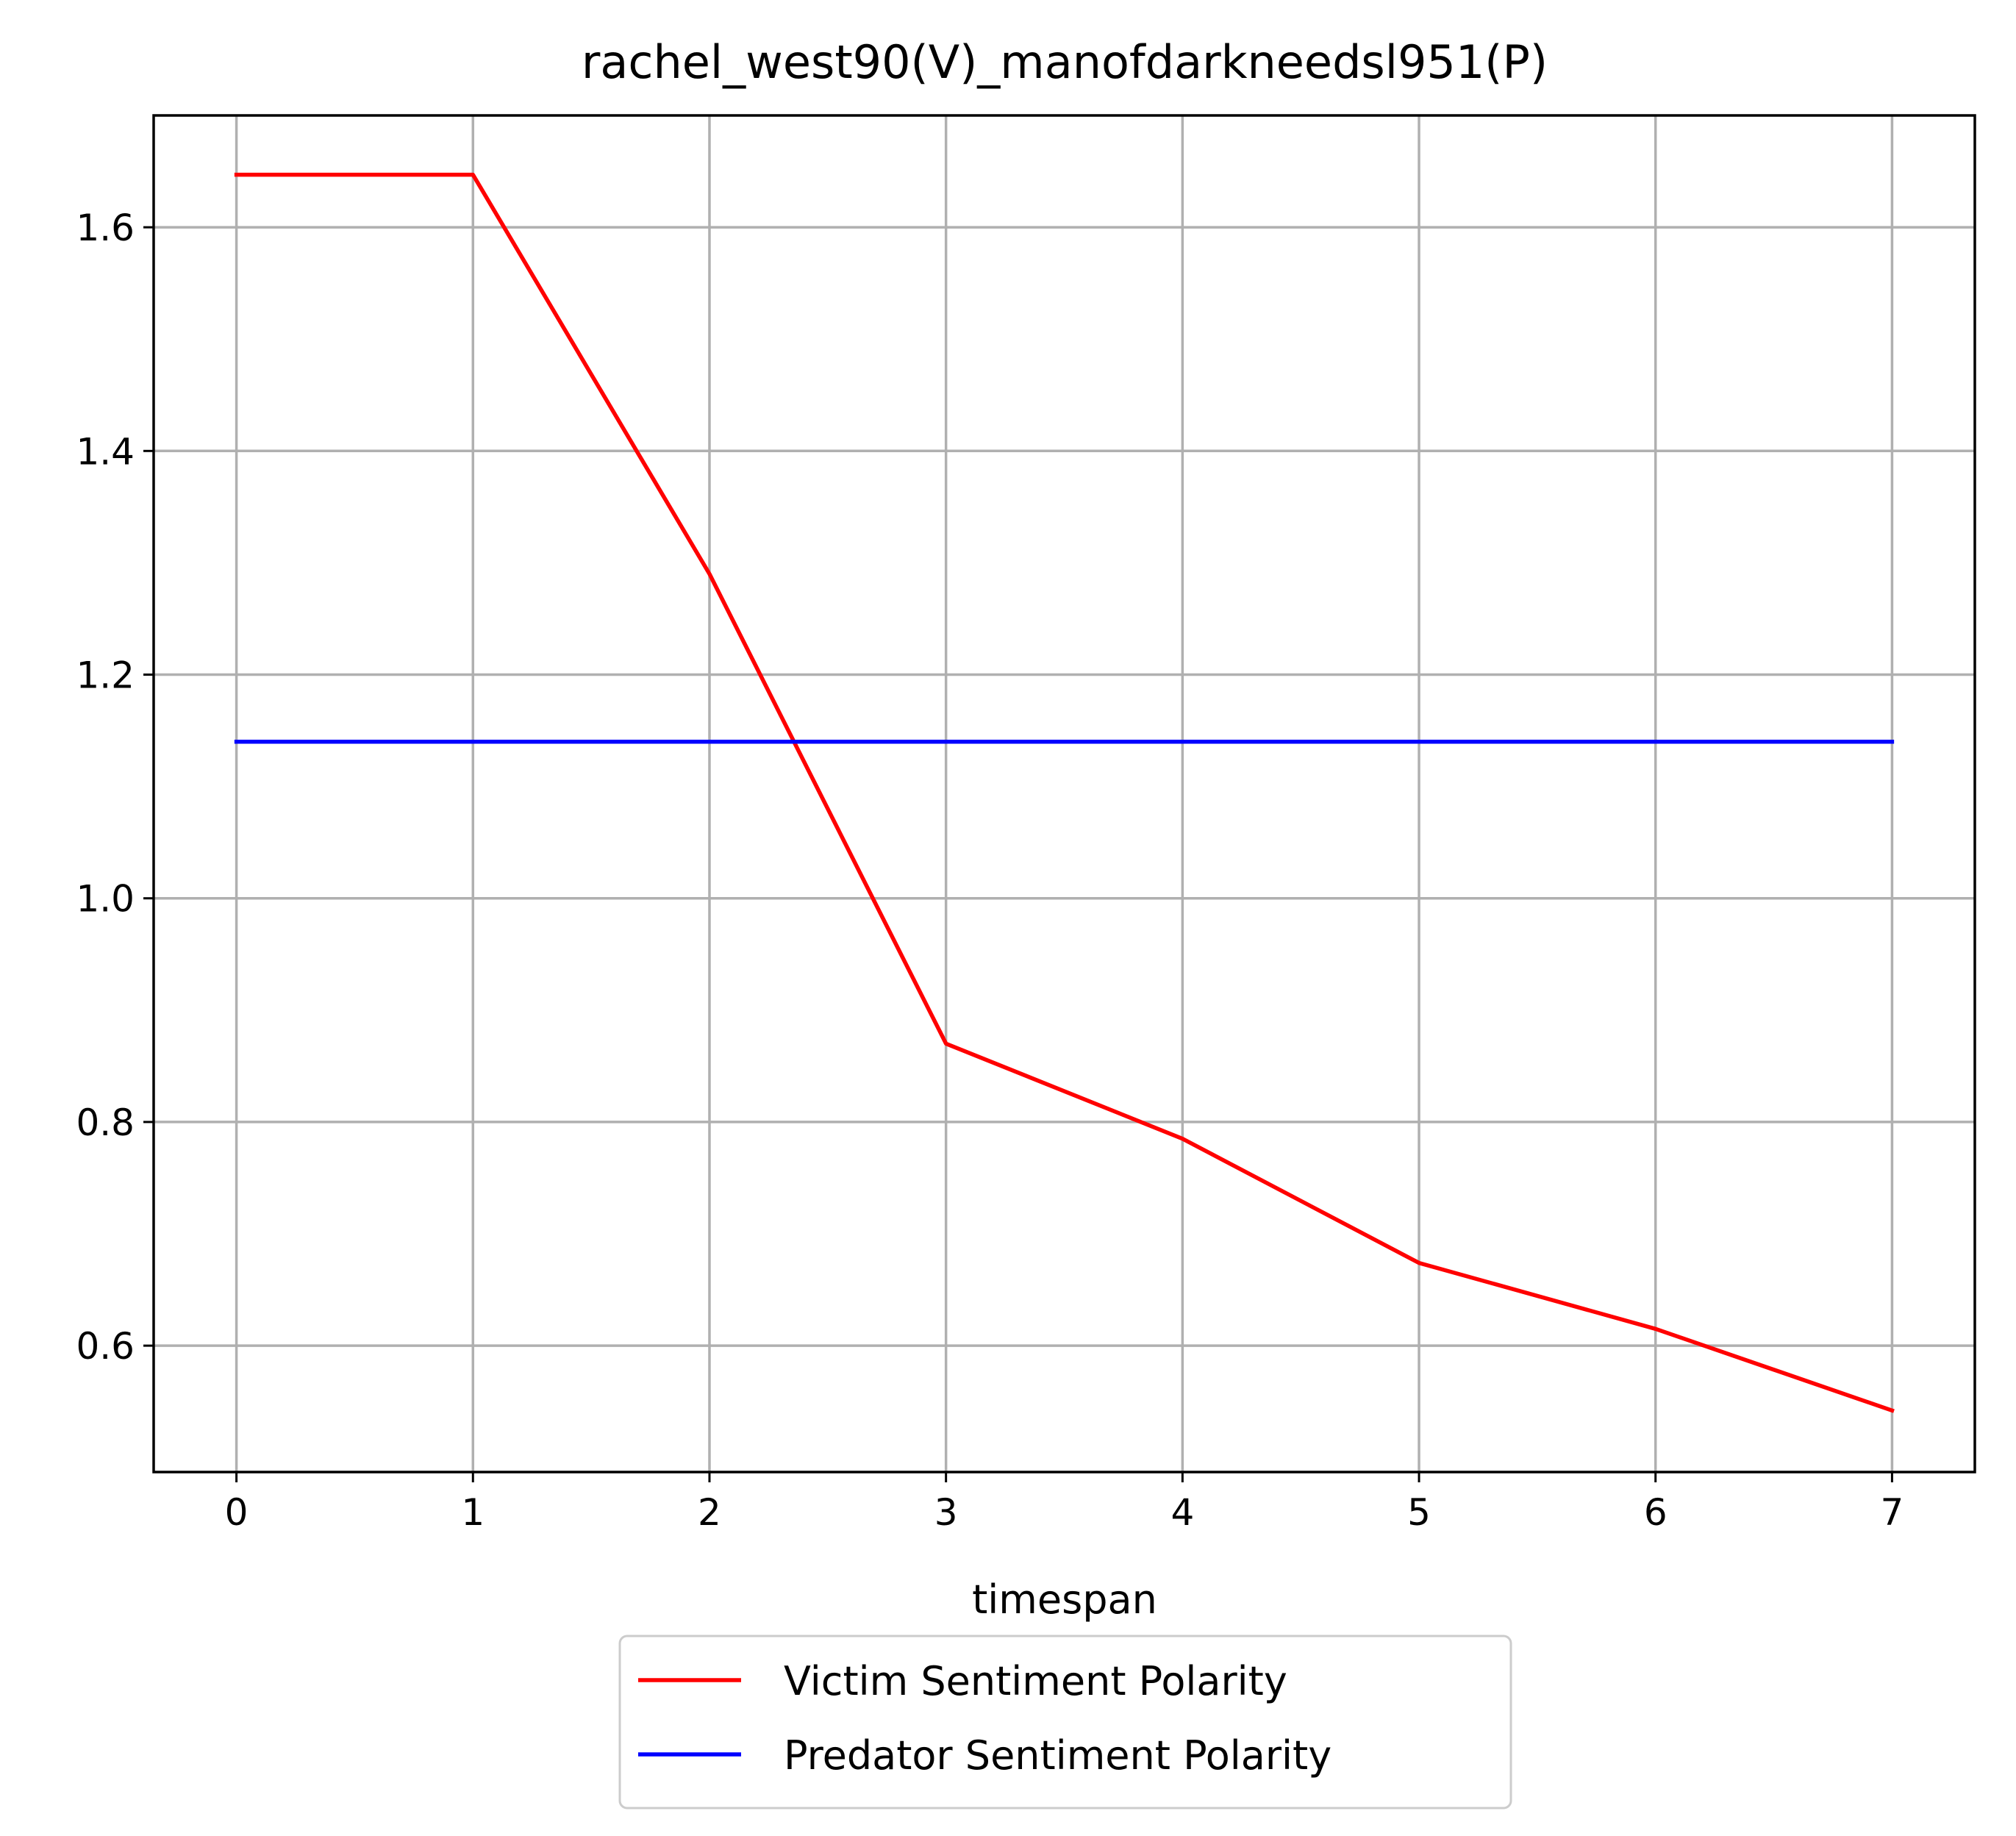 The image size is (2016, 1836). What do you see at coordinates (1656, 1513) in the screenshot?
I see `x-tick-label: 6` at bounding box center [1656, 1513].